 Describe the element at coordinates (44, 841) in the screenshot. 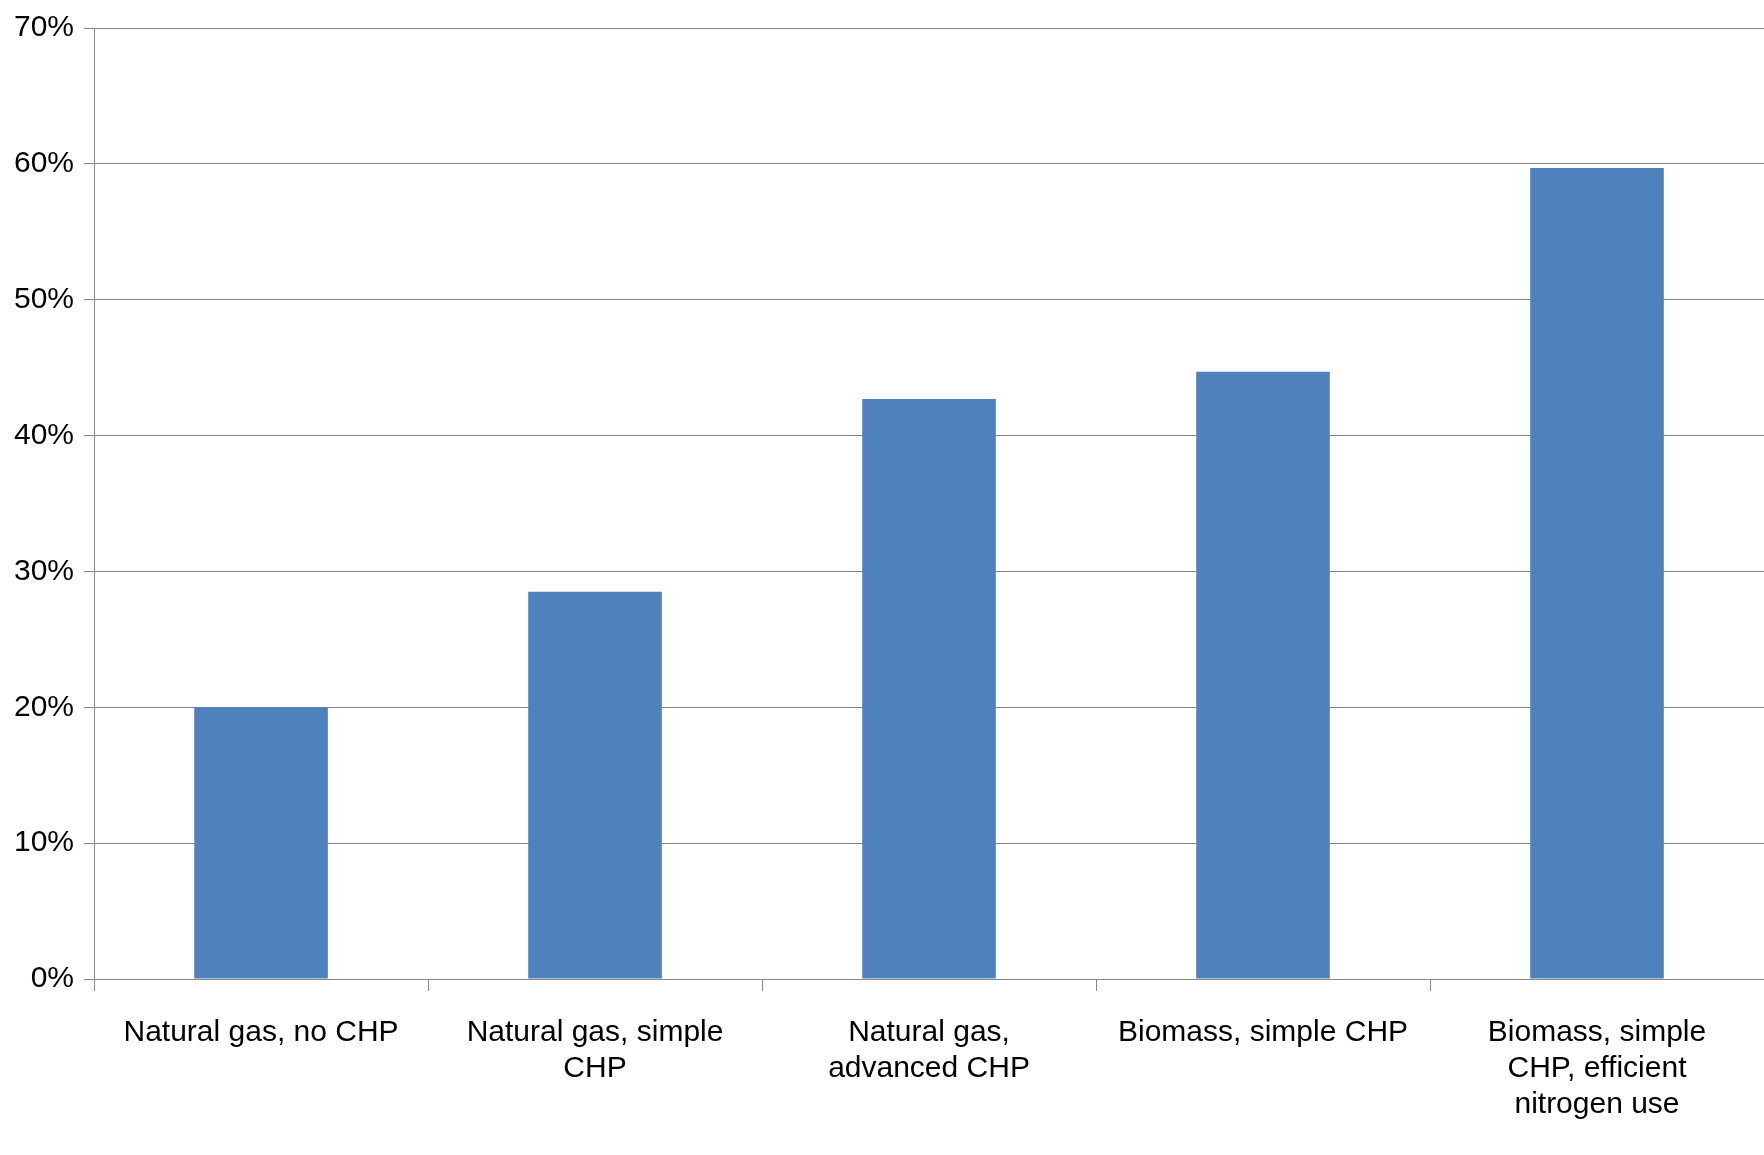

I see `y-tick-label: 10%` at that location.